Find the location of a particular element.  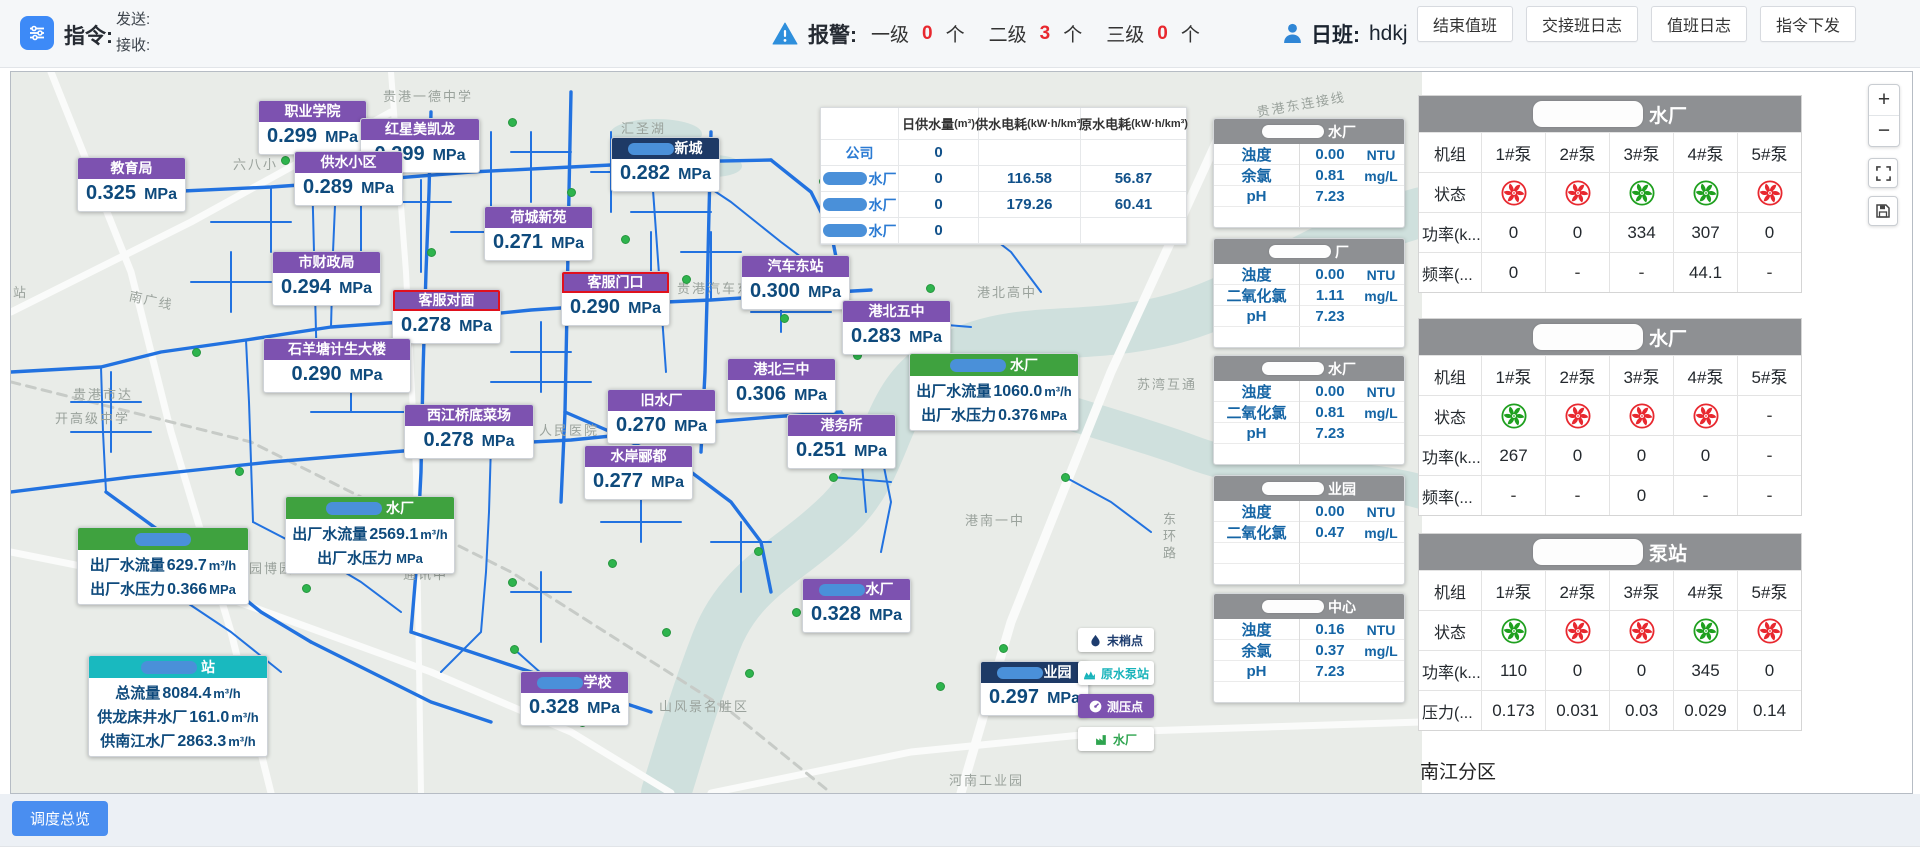

pump-value-cell: 0.14 is located at coordinates (1769, 710).